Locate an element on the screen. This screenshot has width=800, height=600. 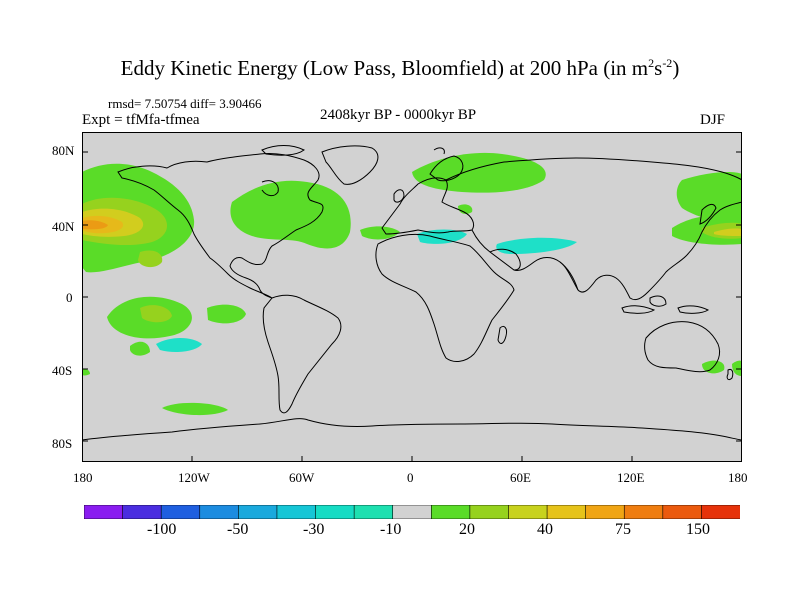
arabia-coast is located at coordinates (505, 259).